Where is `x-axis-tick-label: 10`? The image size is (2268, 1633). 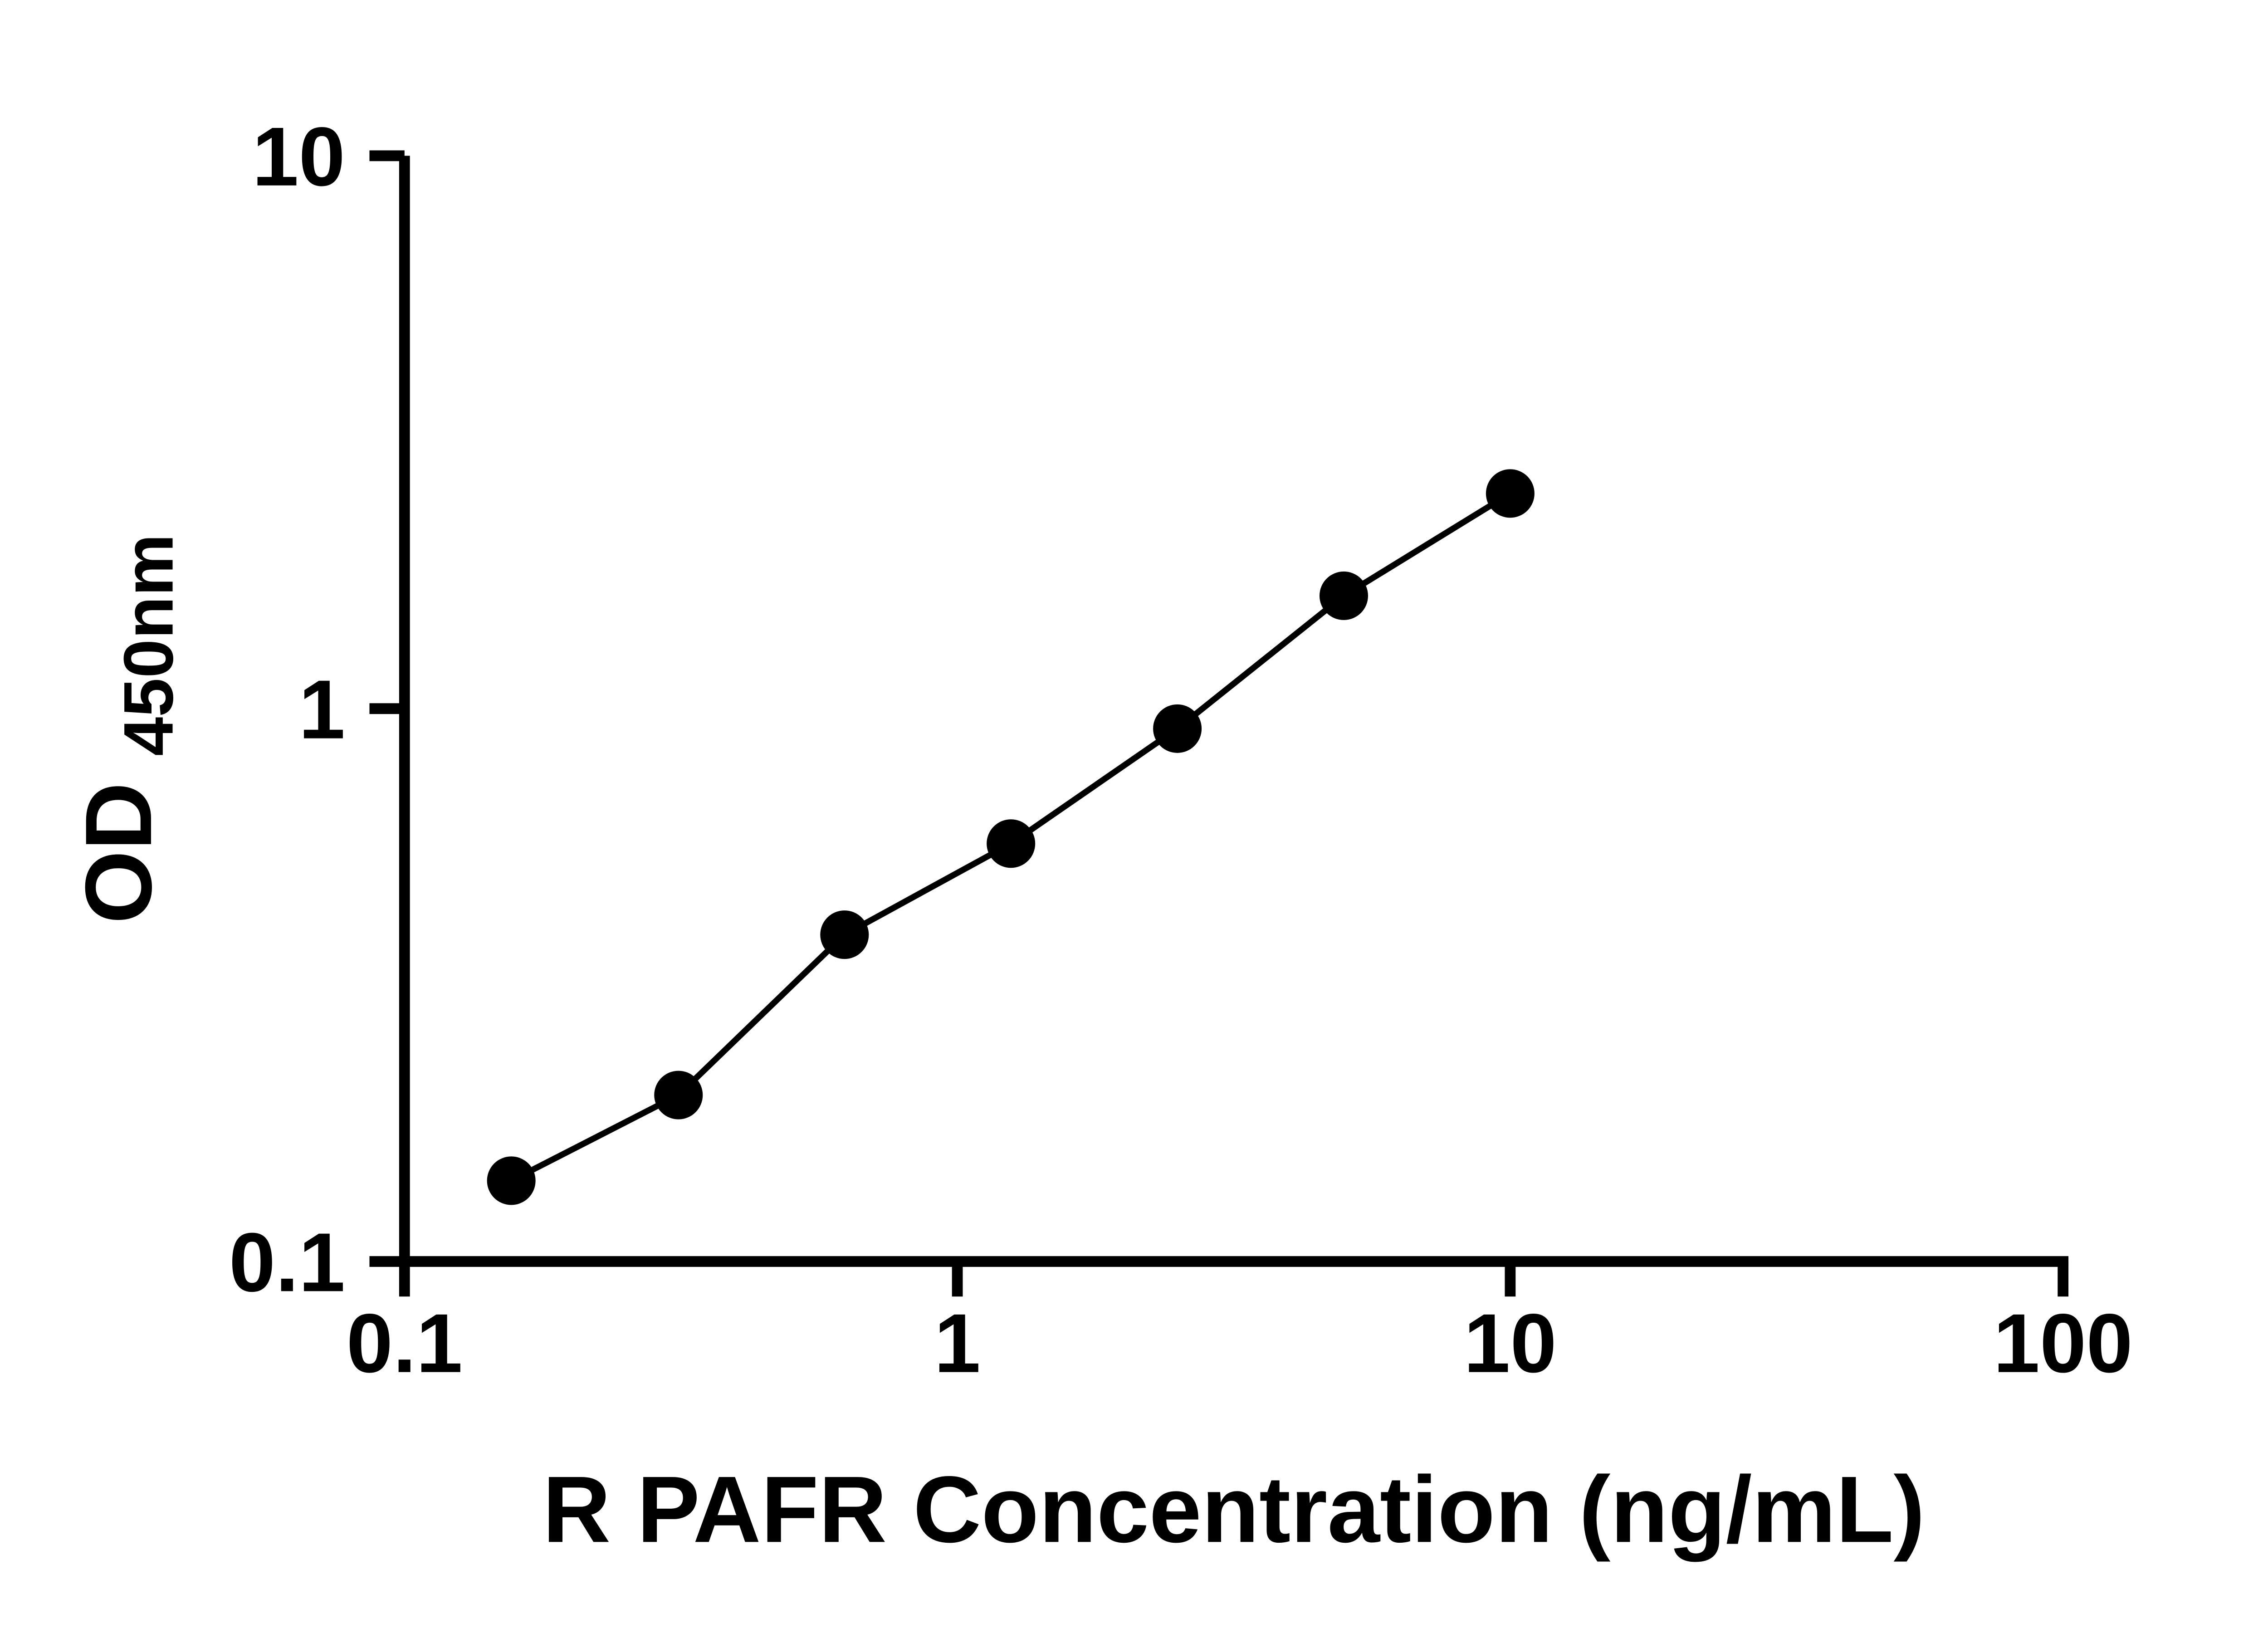
x-axis-tick-label: 10 is located at coordinates (1511, 1343).